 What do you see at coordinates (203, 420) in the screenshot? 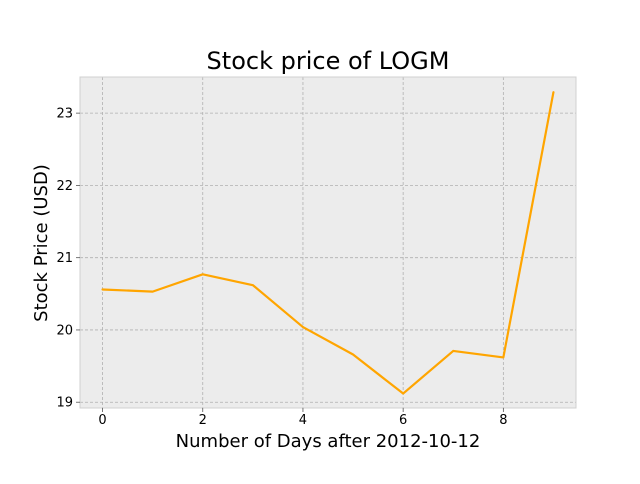
I see `x-tick-label: 2` at bounding box center [203, 420].